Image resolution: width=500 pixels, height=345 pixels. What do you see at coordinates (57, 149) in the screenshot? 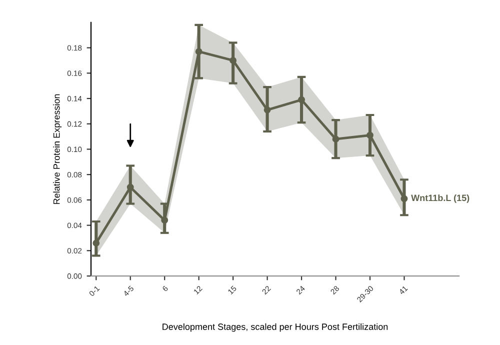
I see `y-axis-title: Relative Protein Expression` at bounding box center [57, 149].